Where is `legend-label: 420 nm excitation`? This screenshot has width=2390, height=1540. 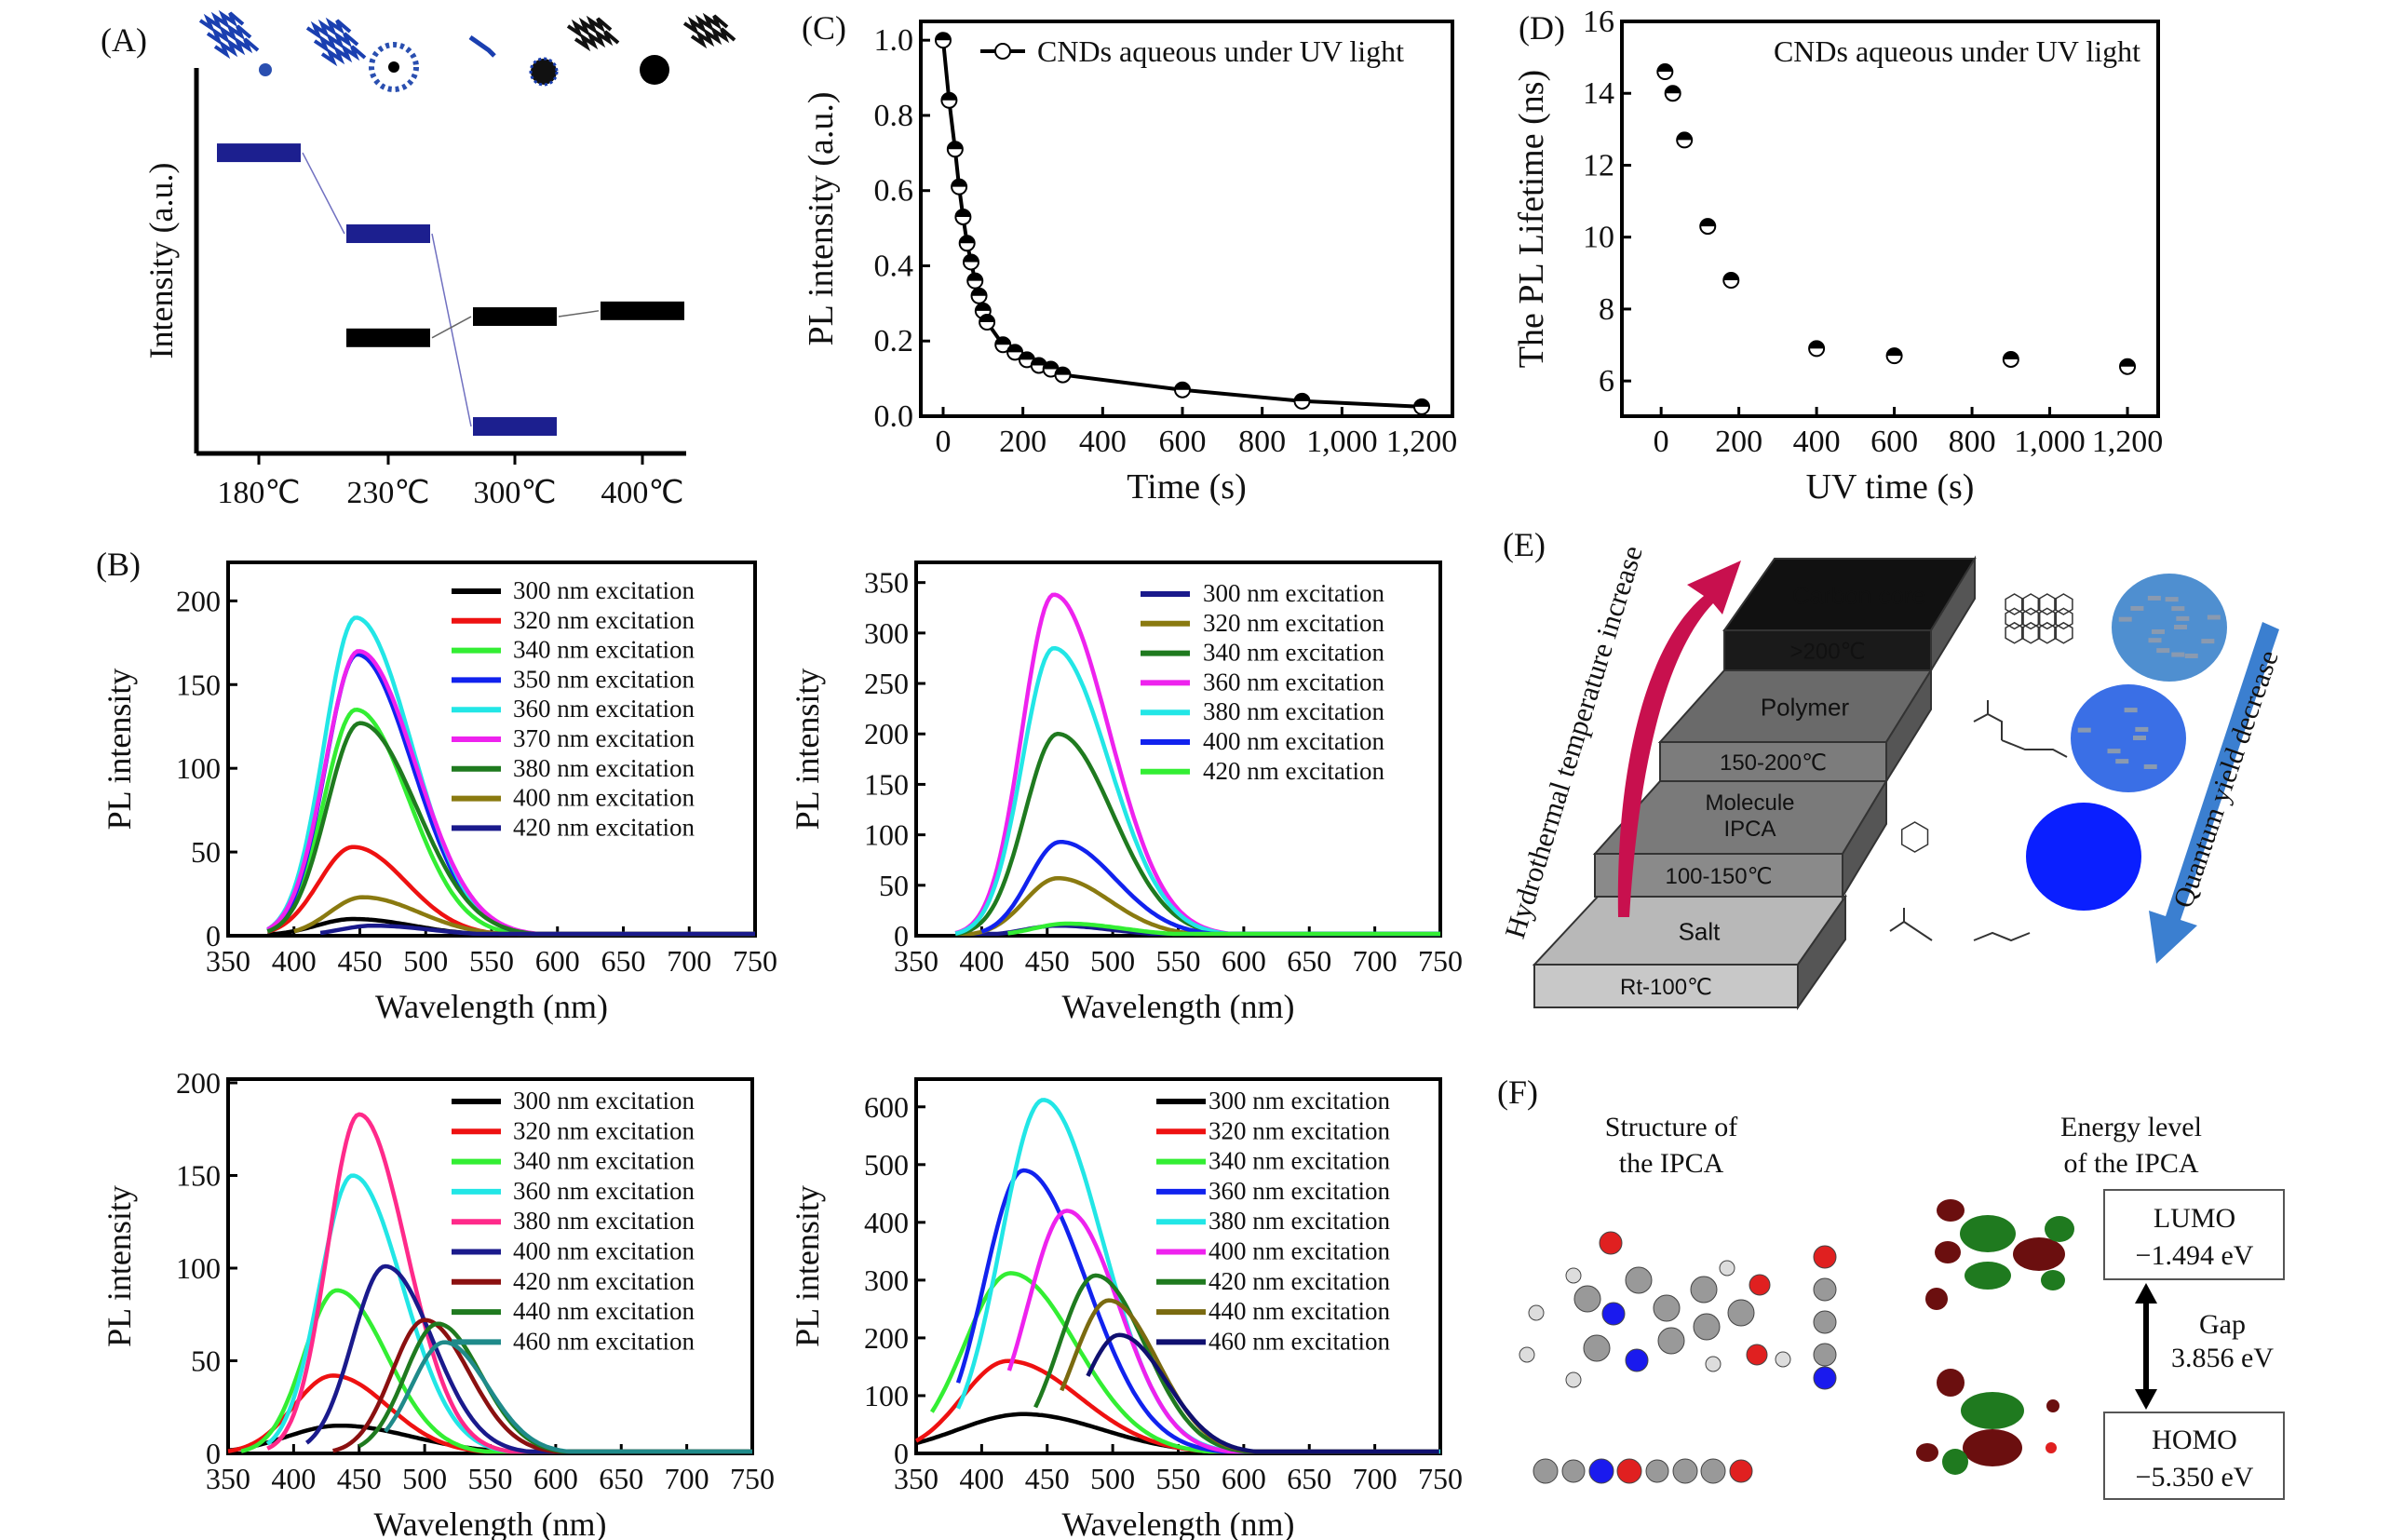
legend-label: 420 nm excitation is located at coordinates (604, 1281).